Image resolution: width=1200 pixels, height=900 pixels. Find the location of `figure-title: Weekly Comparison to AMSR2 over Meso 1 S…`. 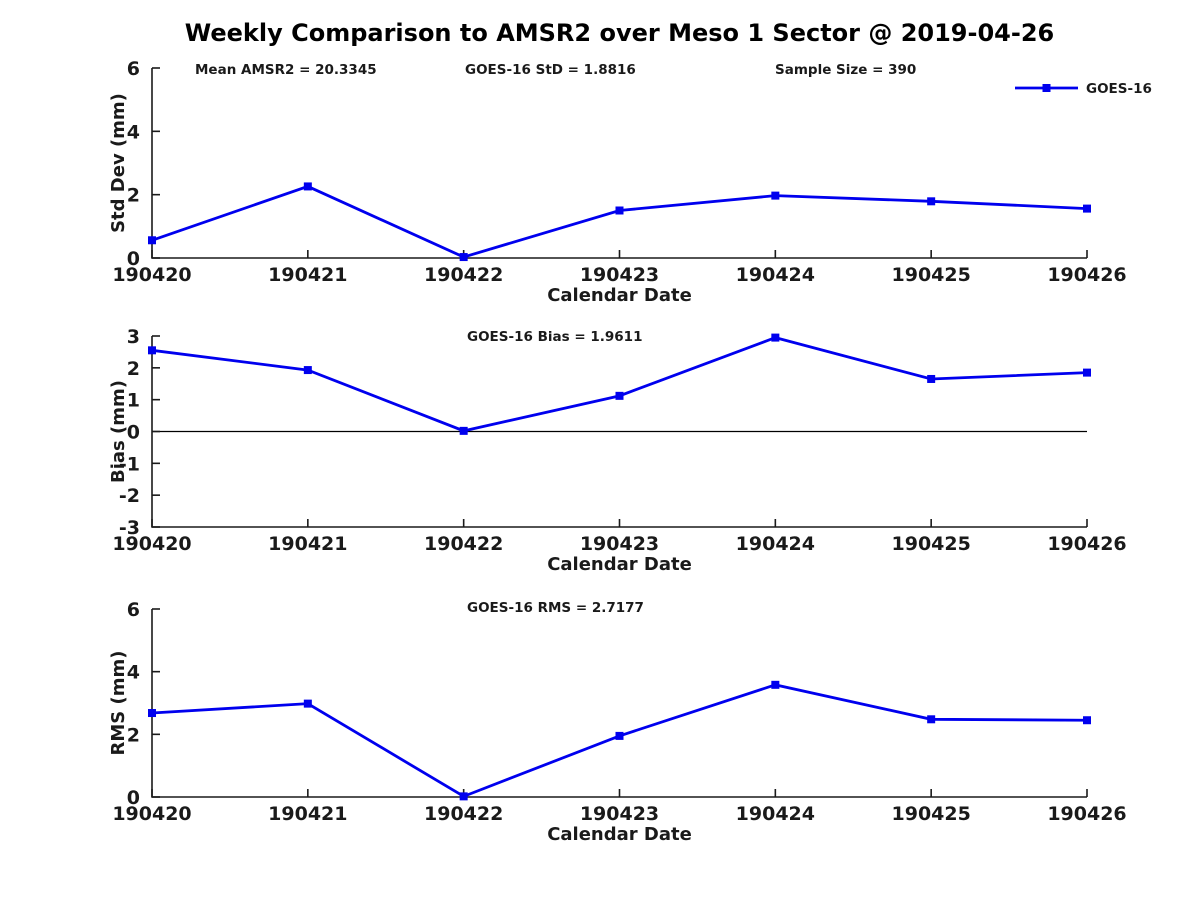

figure-title: Weekly Comparison to AMSR2 over Meso 1 S… is located at coordinates (619, 33).